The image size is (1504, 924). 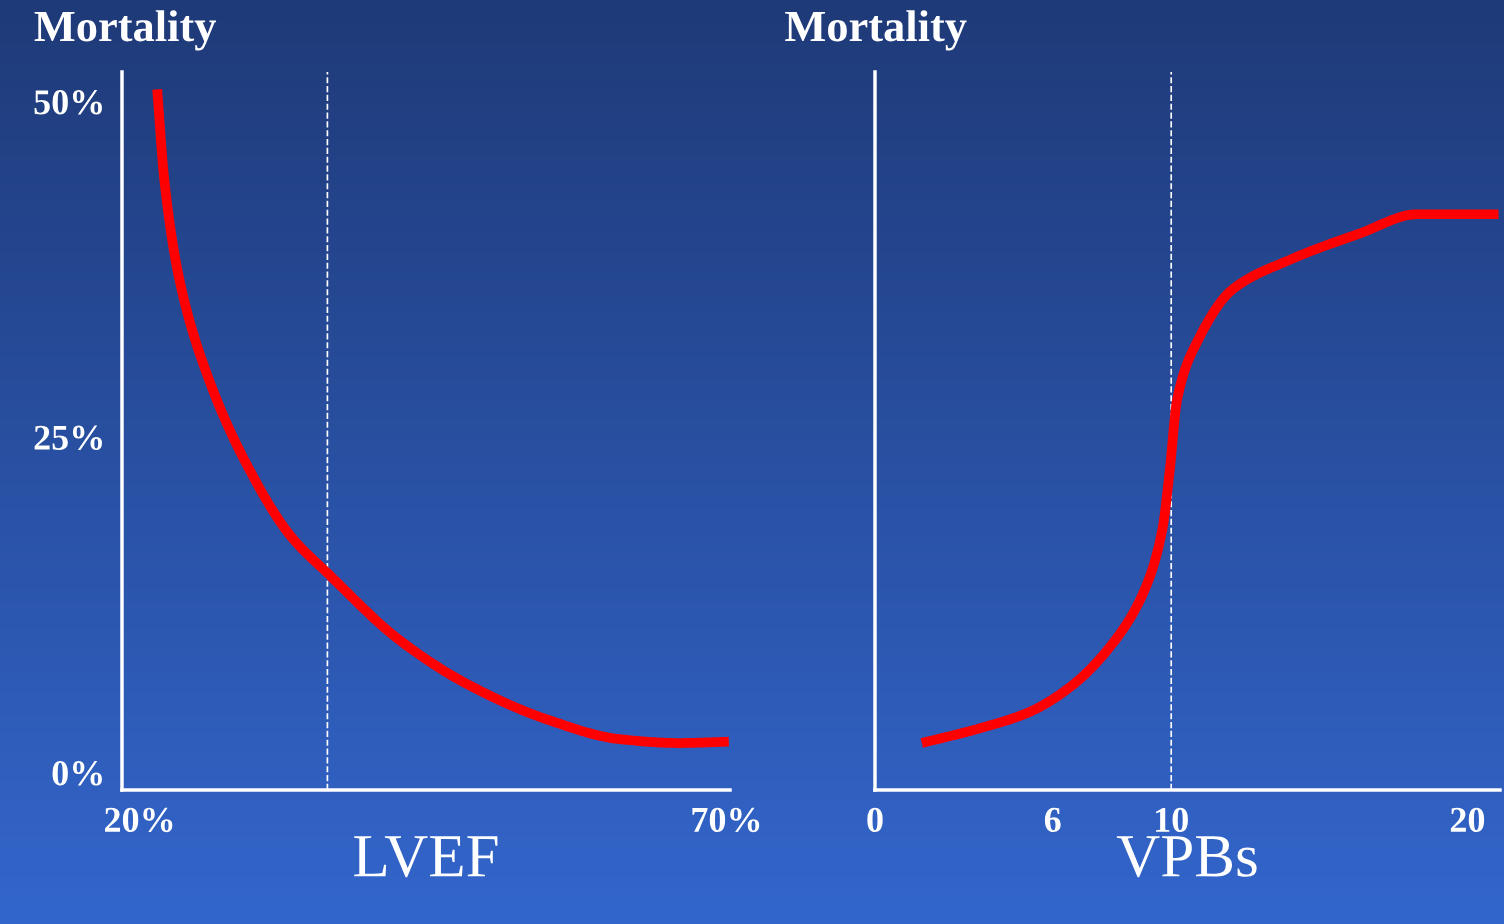 I want to click on x-axis-title: VPBs, so click(x=1186, y=857).